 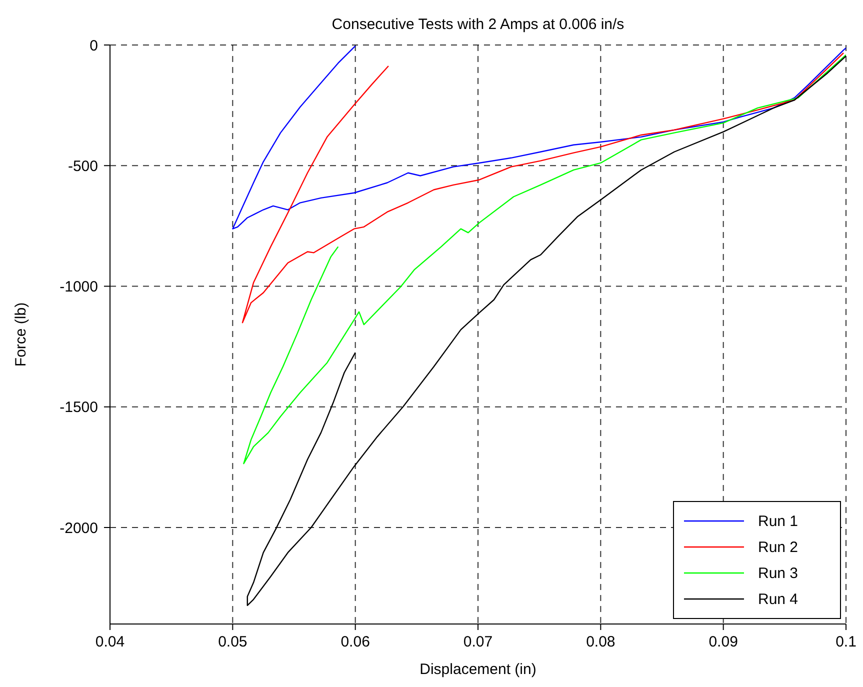 What do you see at coordinates (478, 24) in the screenshot?
I see `chart-title: Consecutive Tests with 2 Amps at 0.006 in/s` at bounding box center [478, 24].